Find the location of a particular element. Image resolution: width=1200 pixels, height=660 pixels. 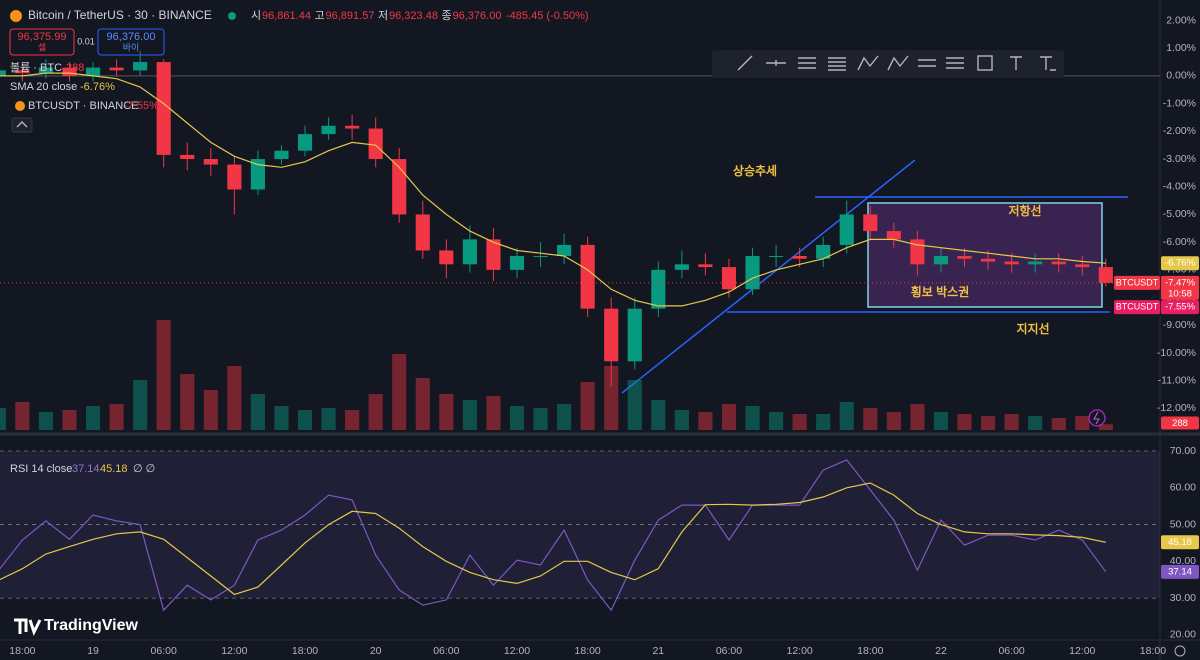

sma-tag: -6.76% is located at coordinates (1180, 263).